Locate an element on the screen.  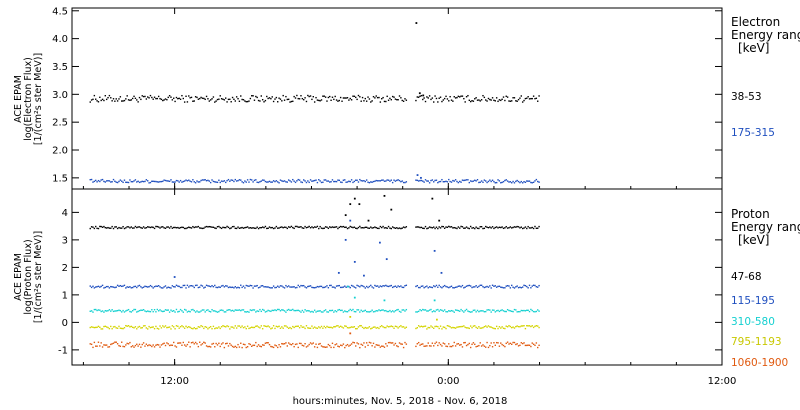
electron-legend-title-2: Energy ranges is located at coordinates (765, 35).